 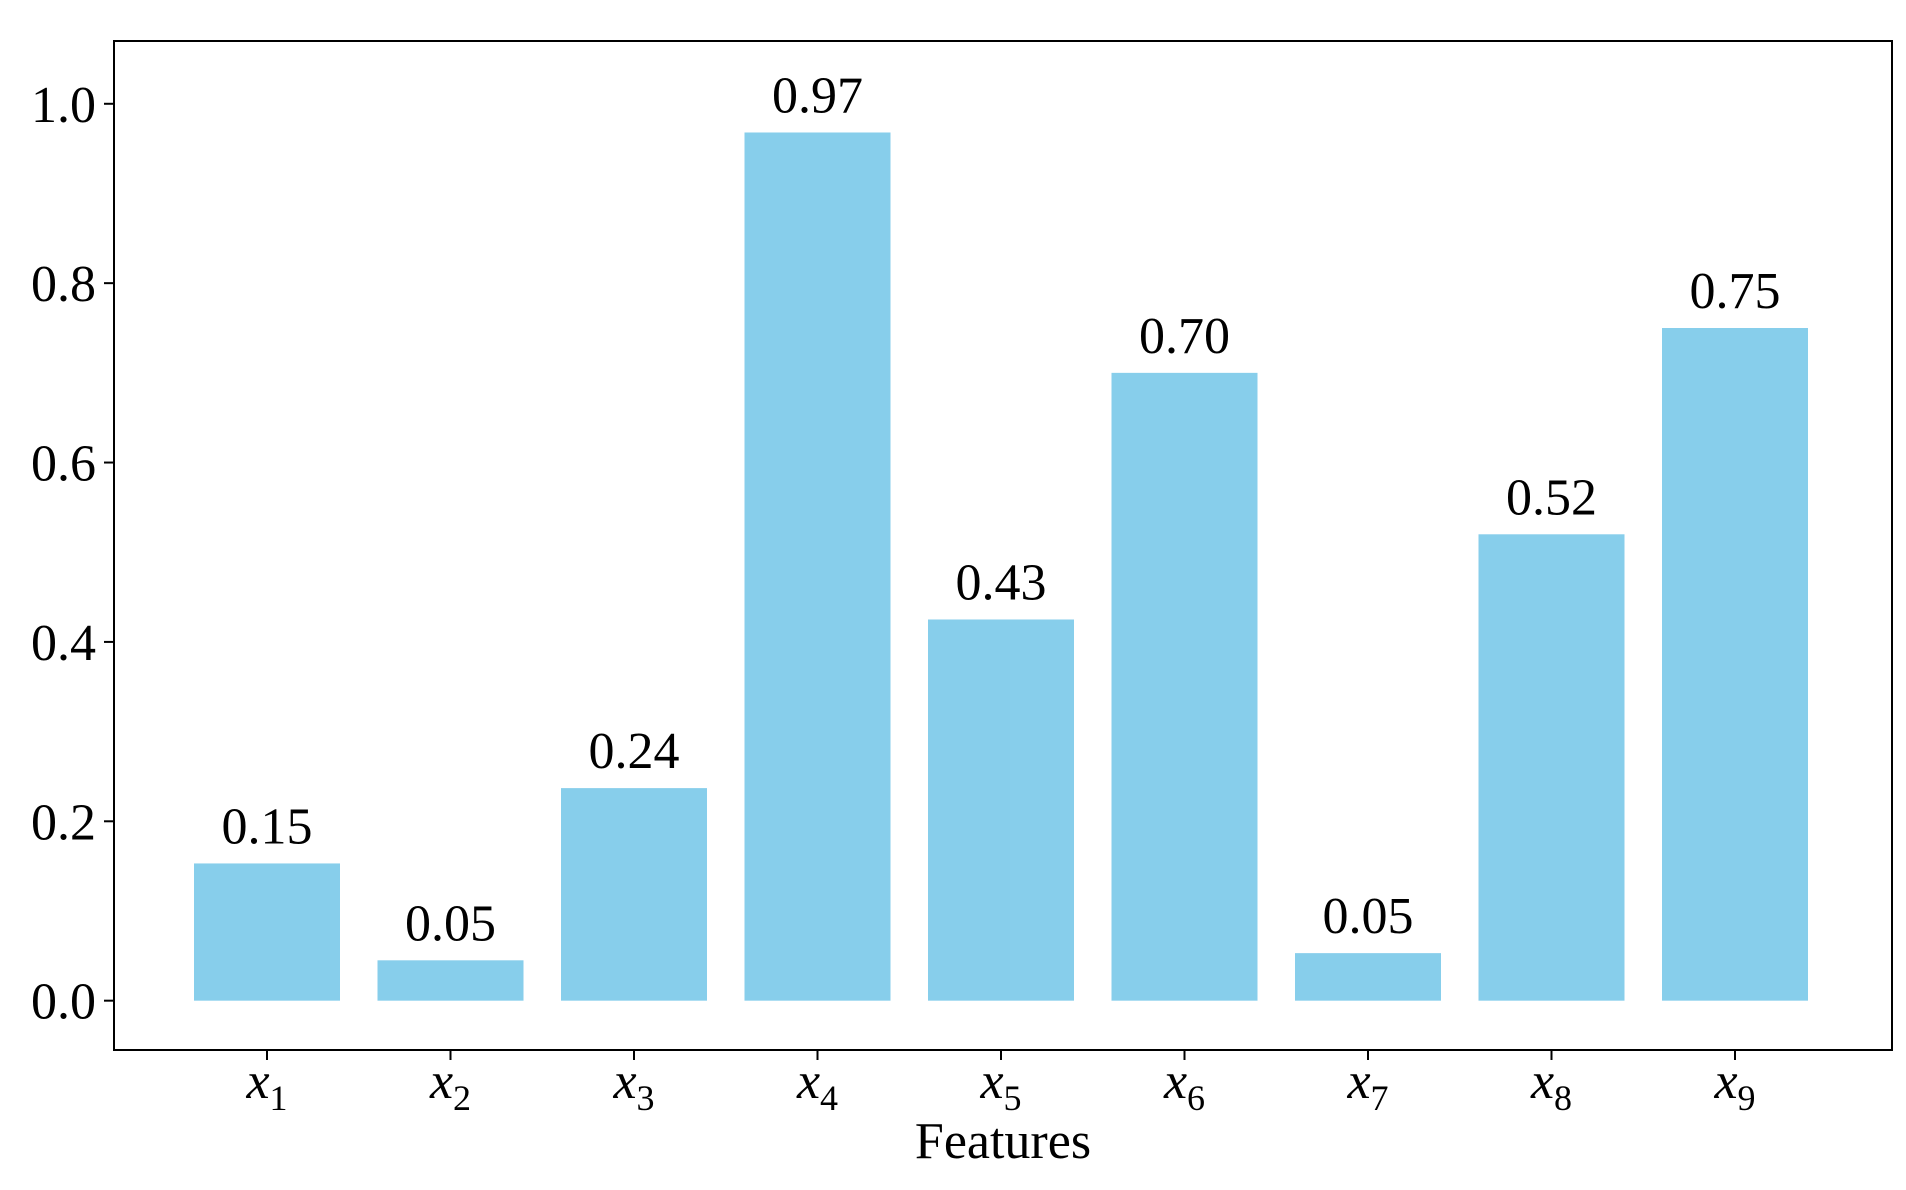 I want to click on bar-x3, so click(x=634, y=894).